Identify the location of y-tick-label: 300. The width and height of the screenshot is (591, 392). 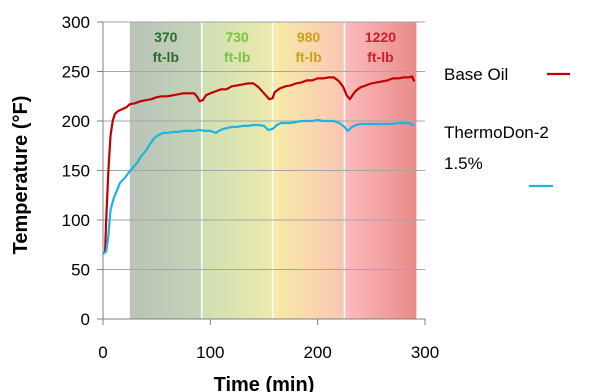
(76, 22).